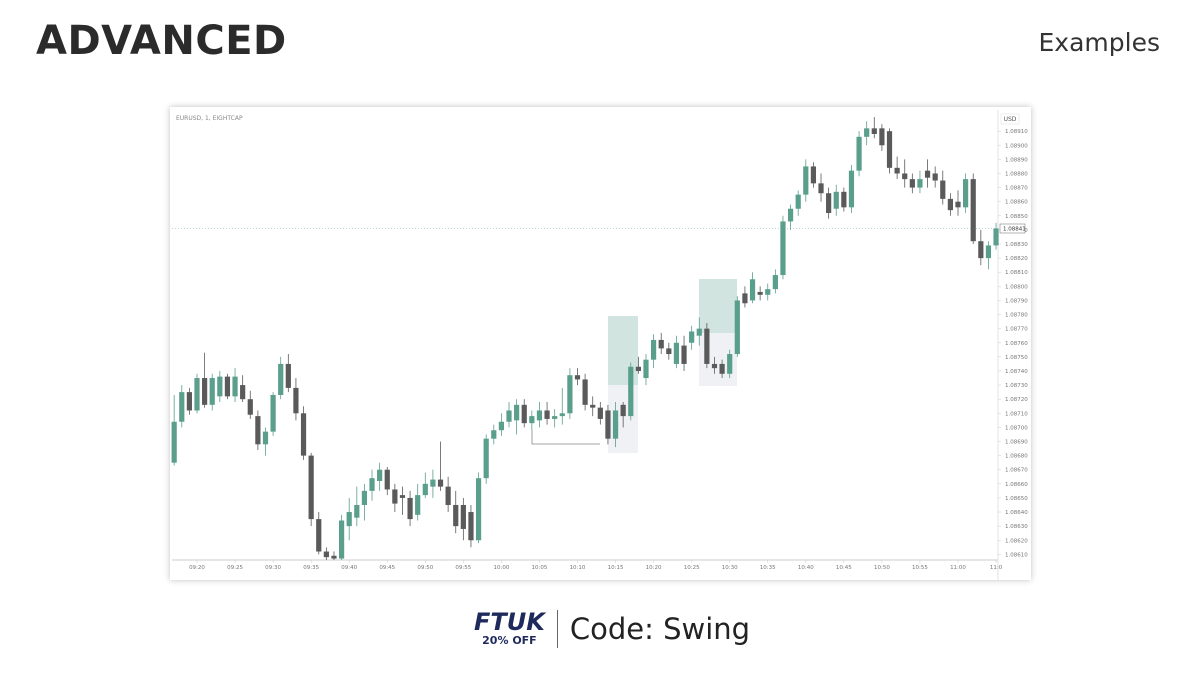 The width and height of the screenshot is (1200, 675). Describe the element at coordinates (882, 568) in the screenshot. I see `x-tick-label: 10:50` at that location.